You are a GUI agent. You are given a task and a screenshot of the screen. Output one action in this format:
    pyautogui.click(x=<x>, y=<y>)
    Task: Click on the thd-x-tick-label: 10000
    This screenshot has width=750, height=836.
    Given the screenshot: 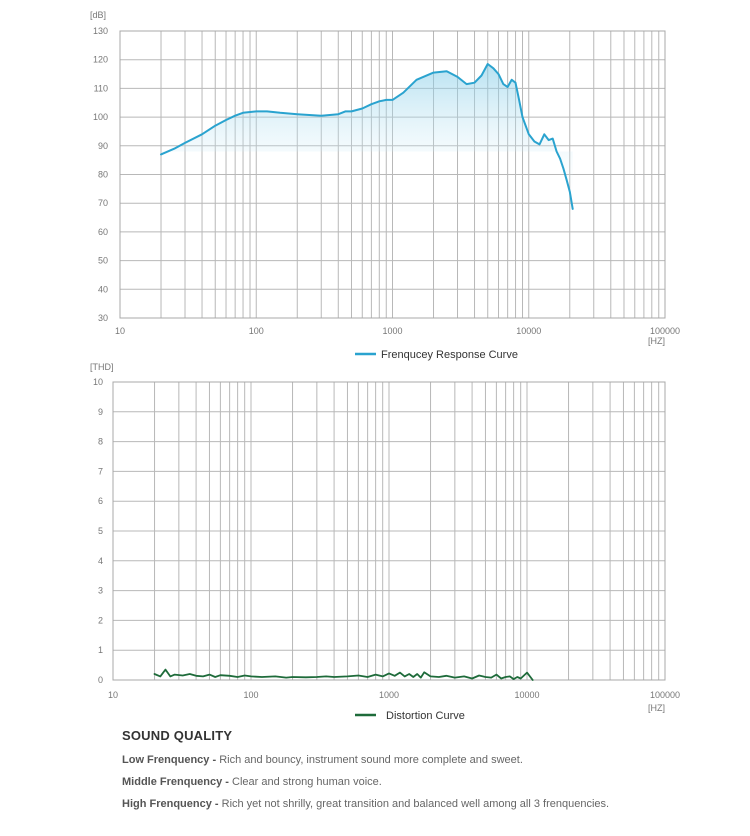 What is the action you would take?
    pyautogui.click(x=526, y=695)
    